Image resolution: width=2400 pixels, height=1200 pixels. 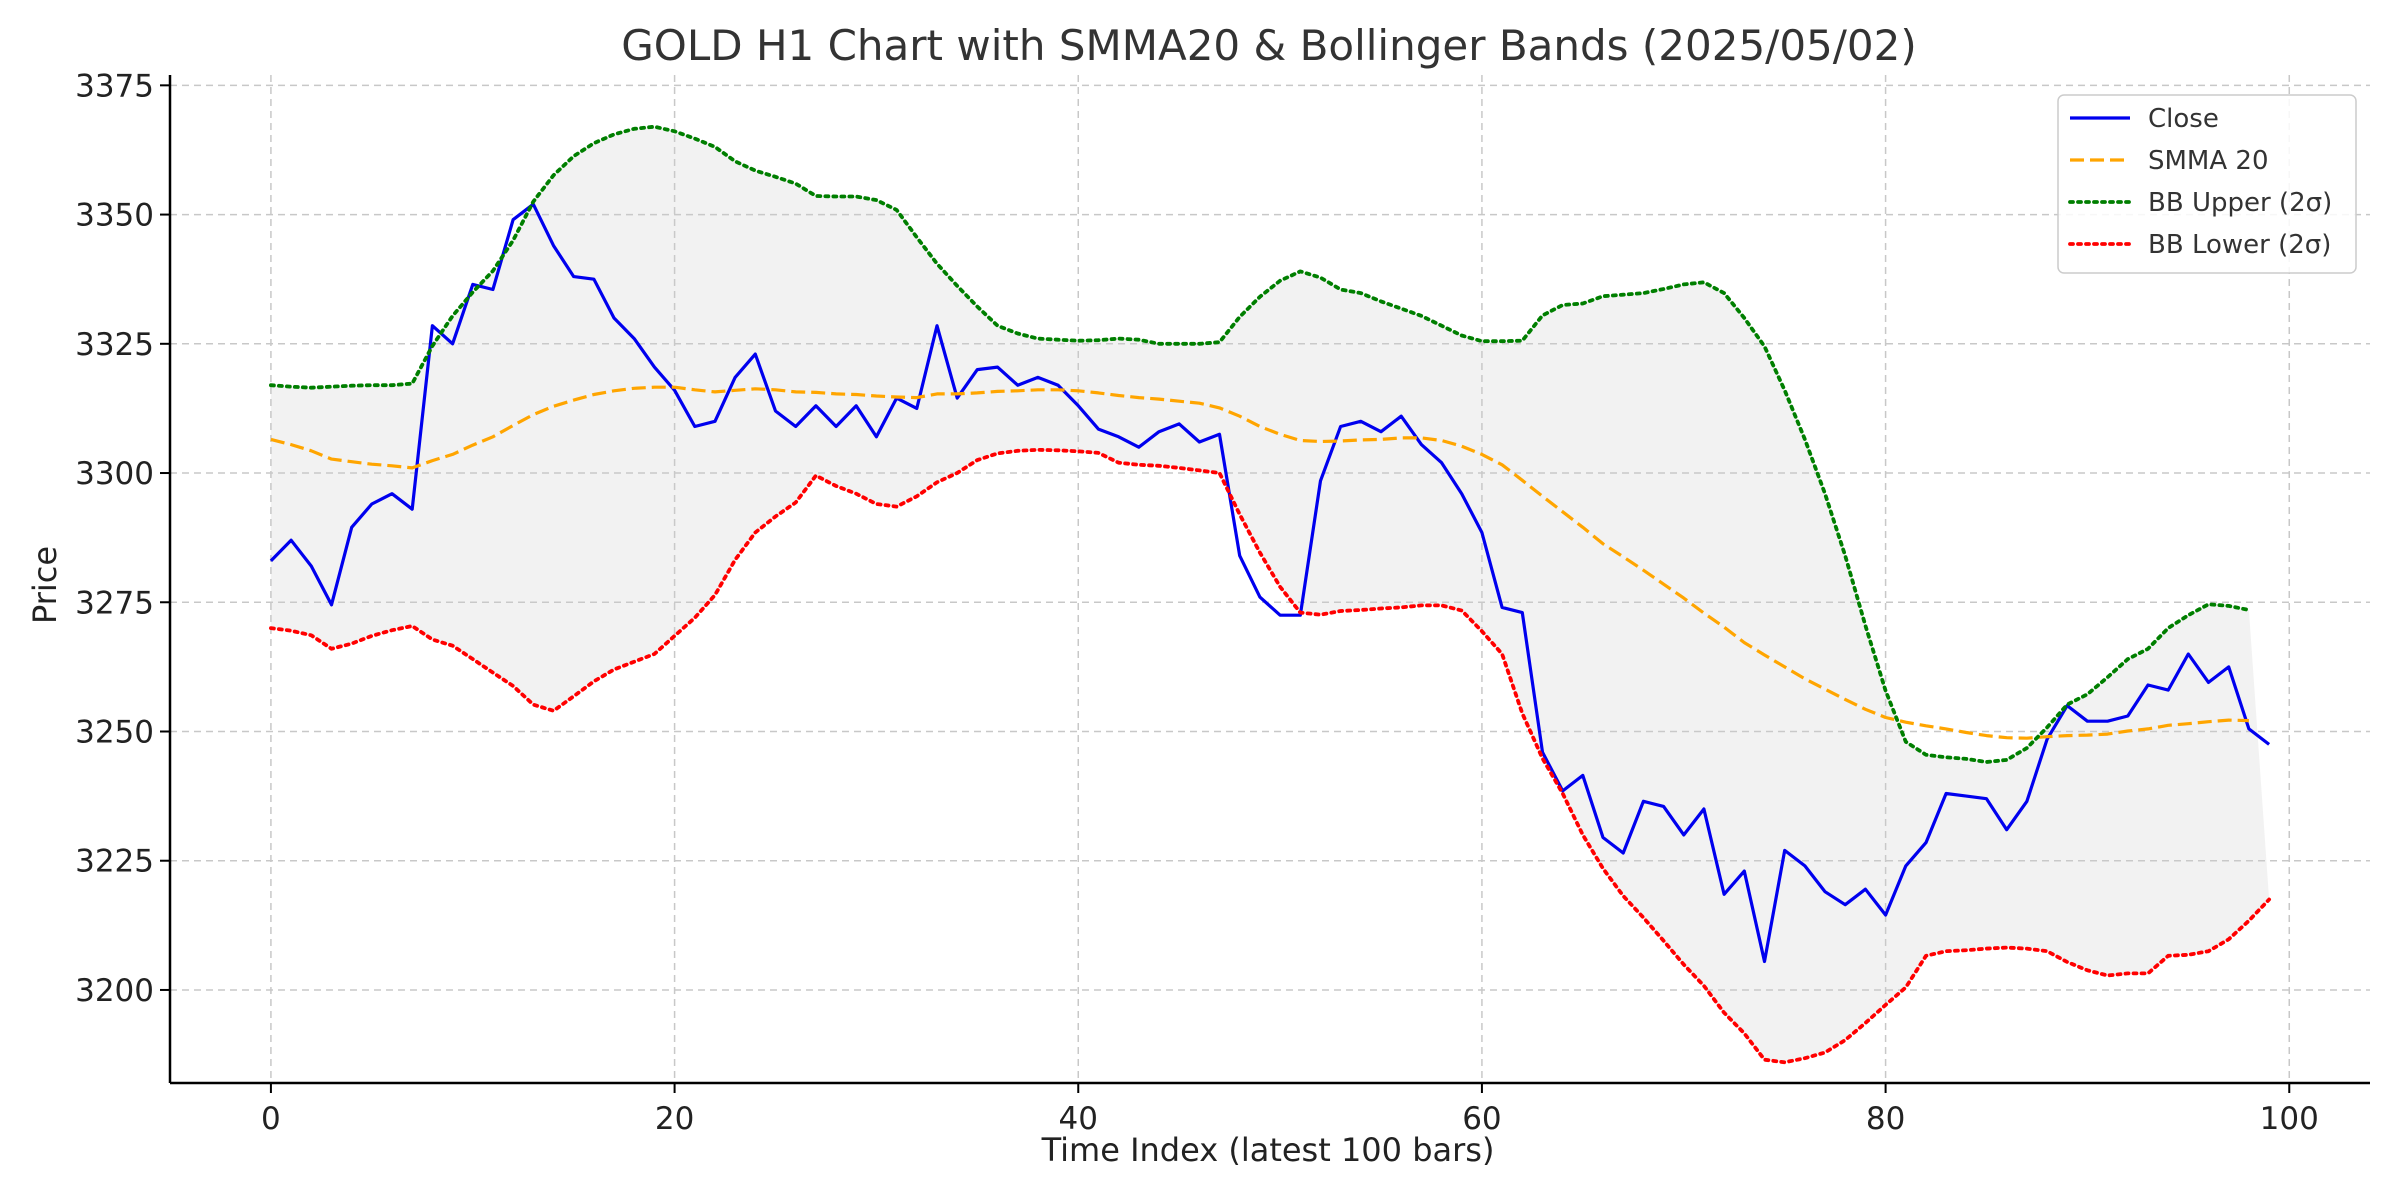 I want to click on x-tick-label: 80, so click(x=1885, y=1119).